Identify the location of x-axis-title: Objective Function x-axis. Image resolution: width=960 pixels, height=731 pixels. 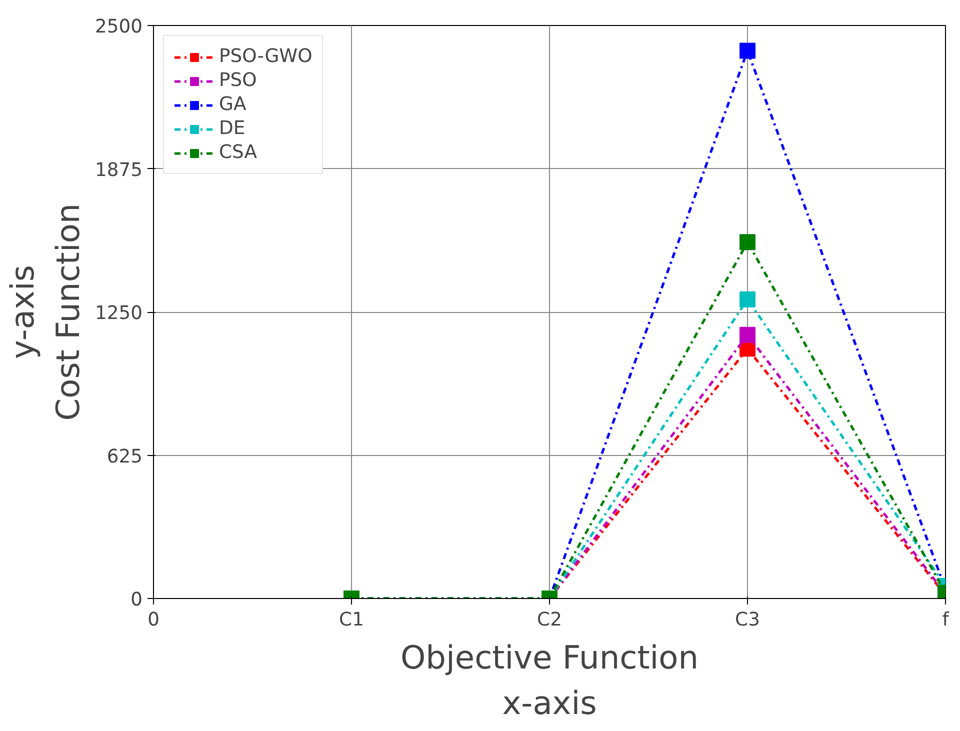
(549, 680).